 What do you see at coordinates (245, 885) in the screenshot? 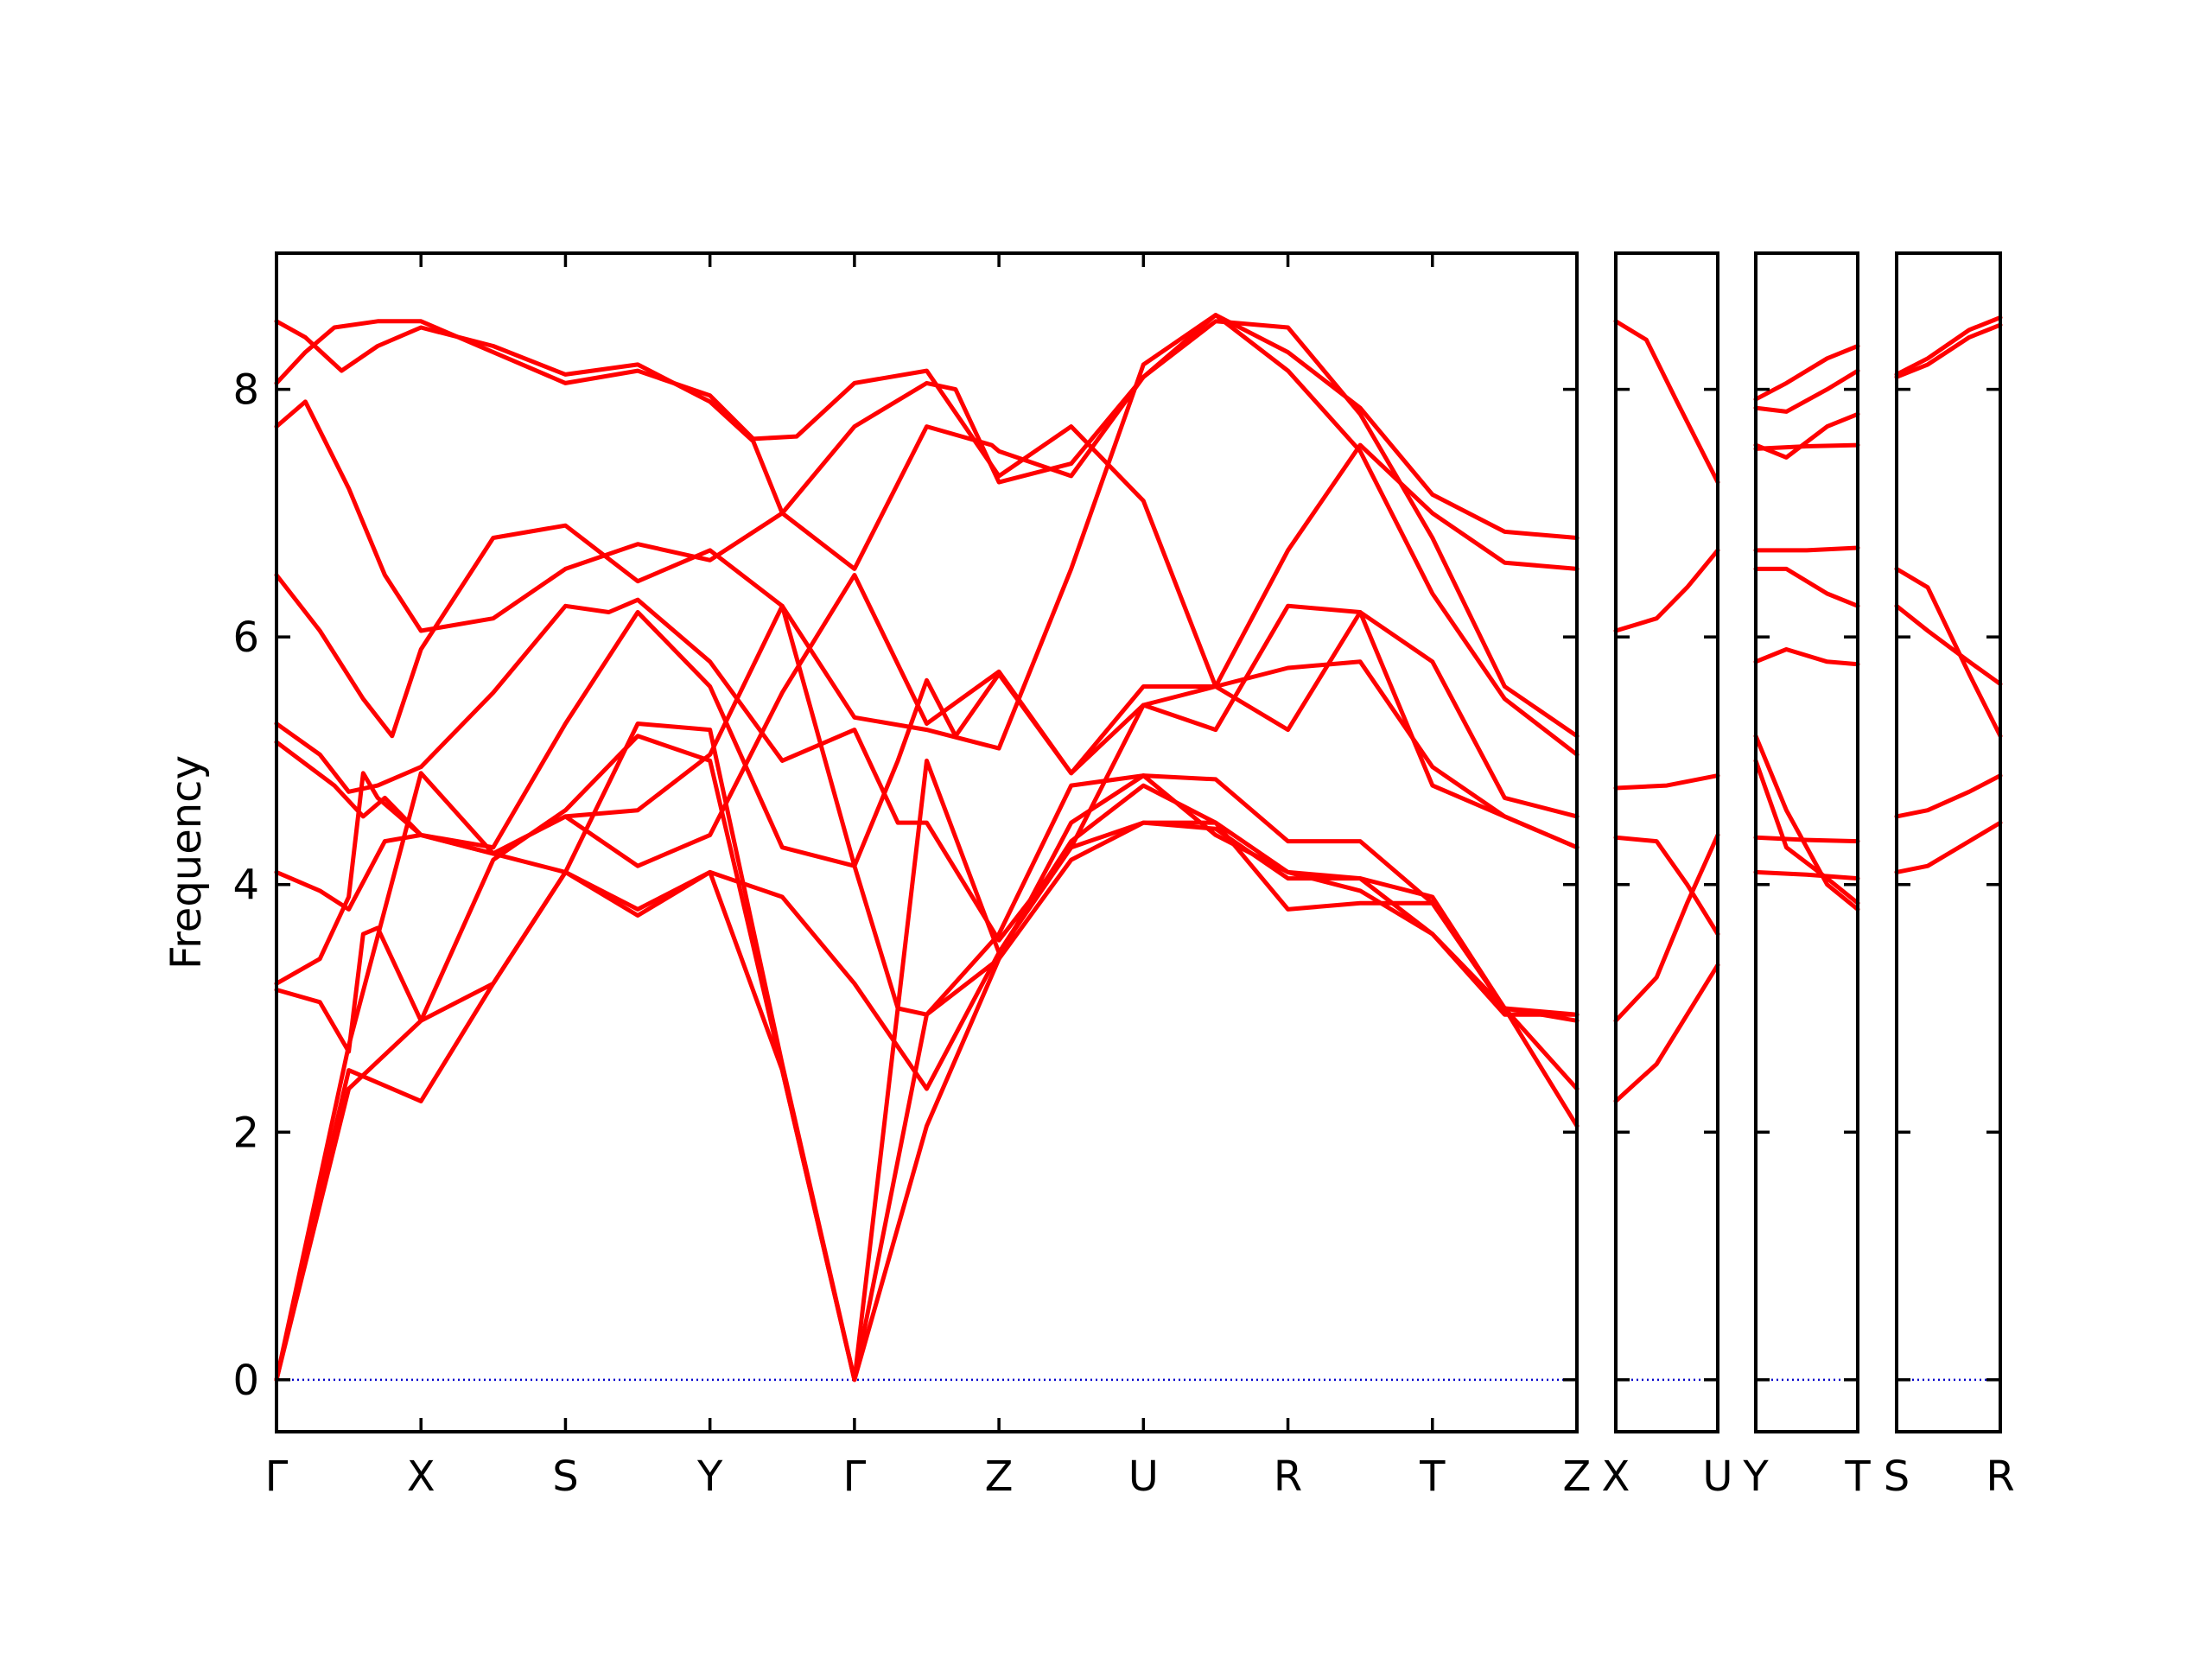
I see `y-tick-label: 4` at bounding box center [245, 885].